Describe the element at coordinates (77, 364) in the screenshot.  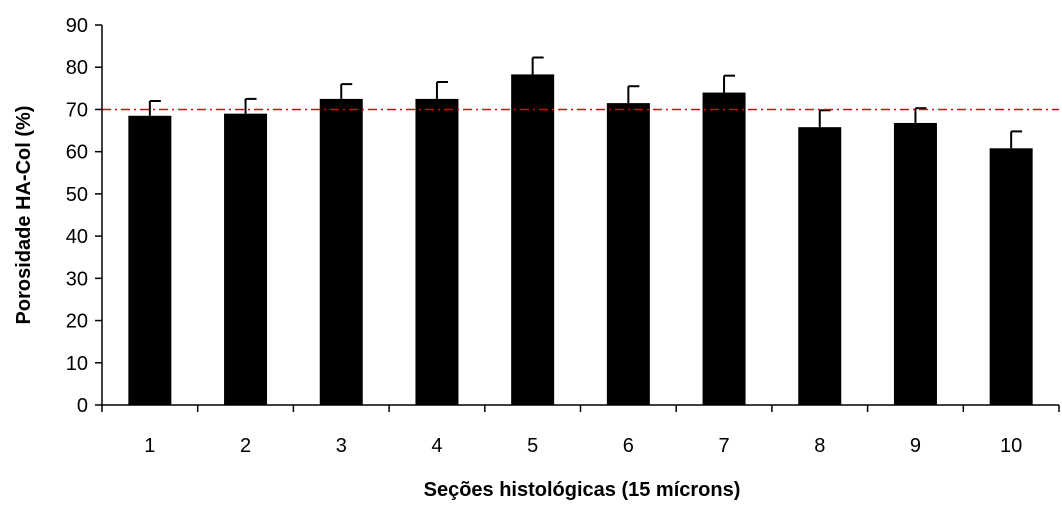
I see `y-tick-label: 10` at that location.